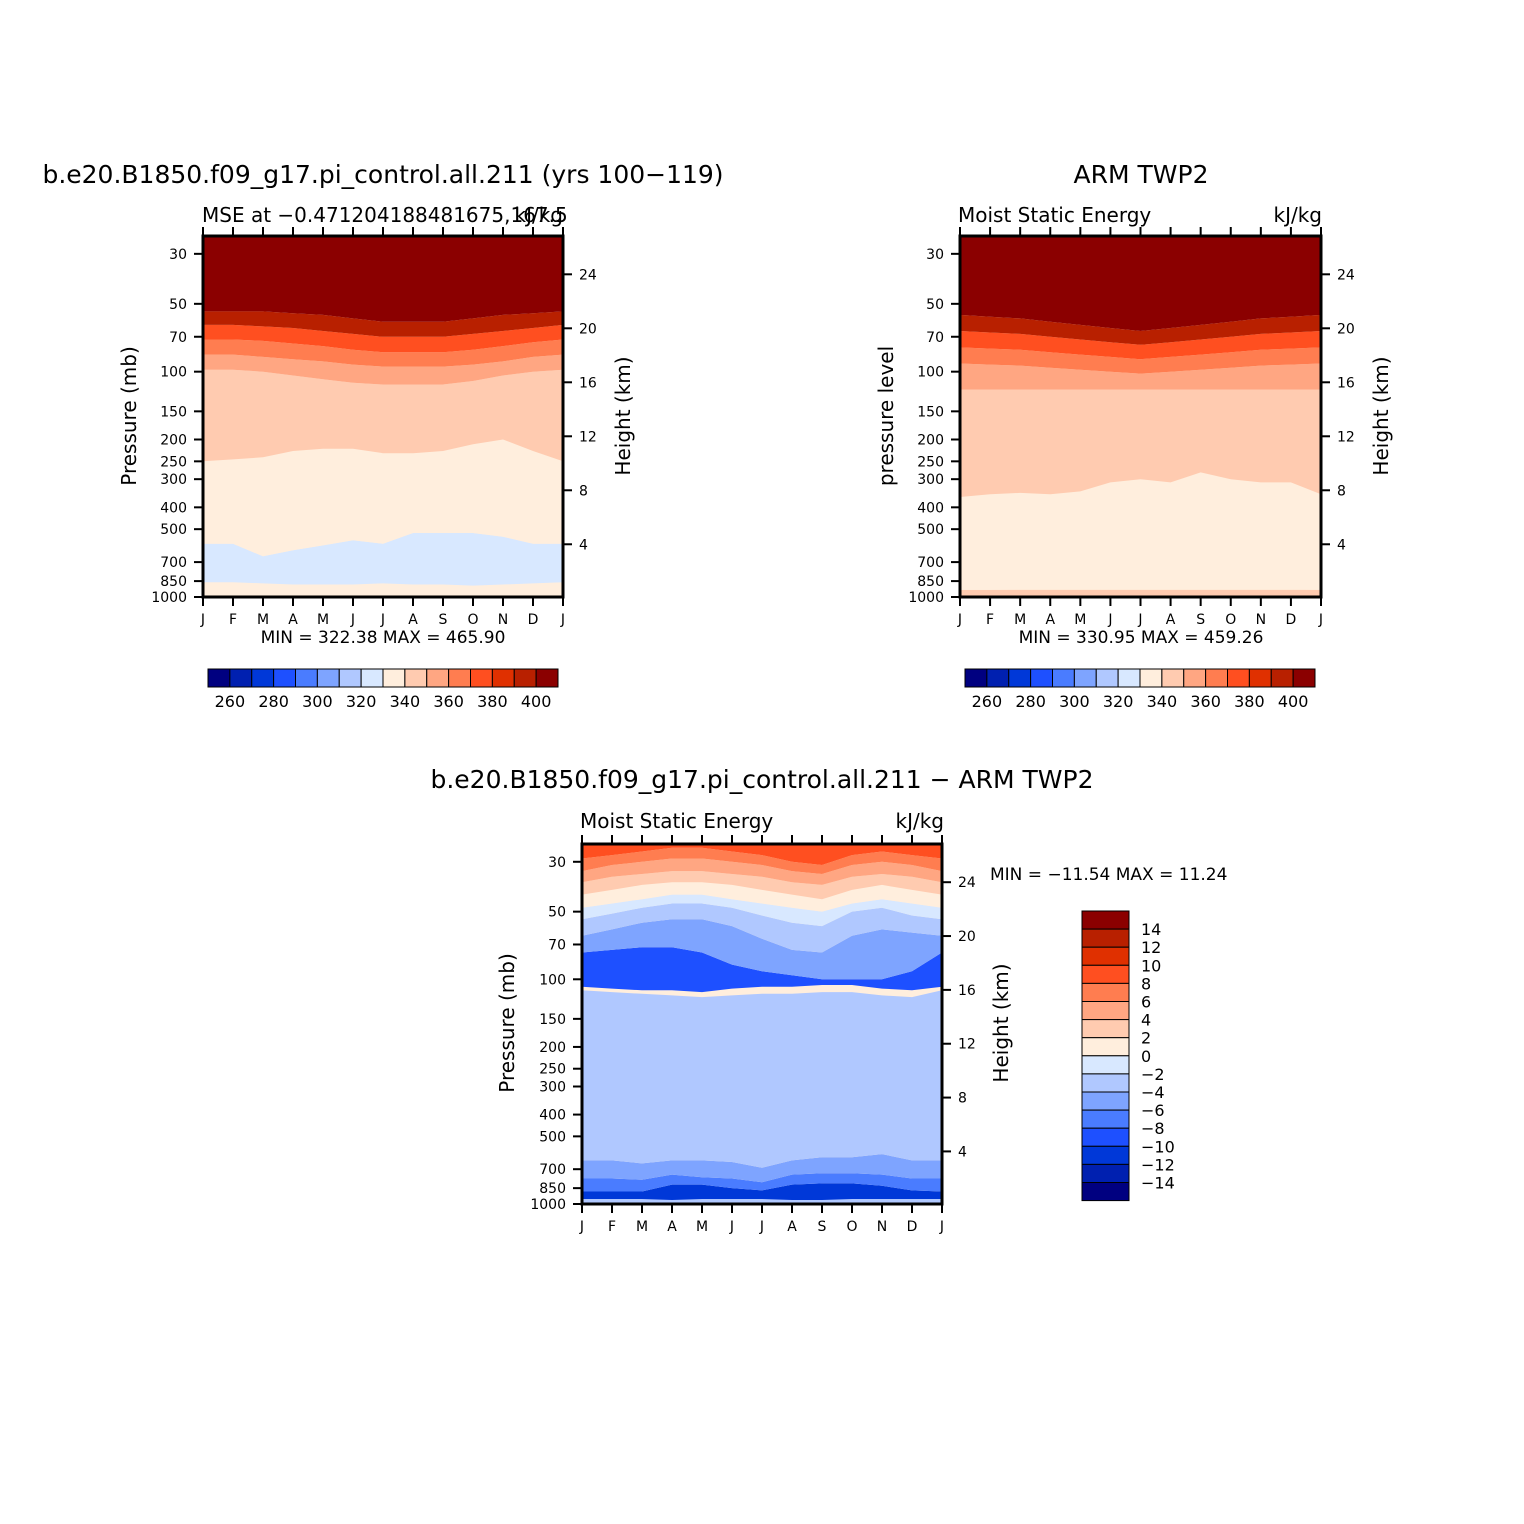  I want to click on colorbar-label: −4, so click(1153, 1092).